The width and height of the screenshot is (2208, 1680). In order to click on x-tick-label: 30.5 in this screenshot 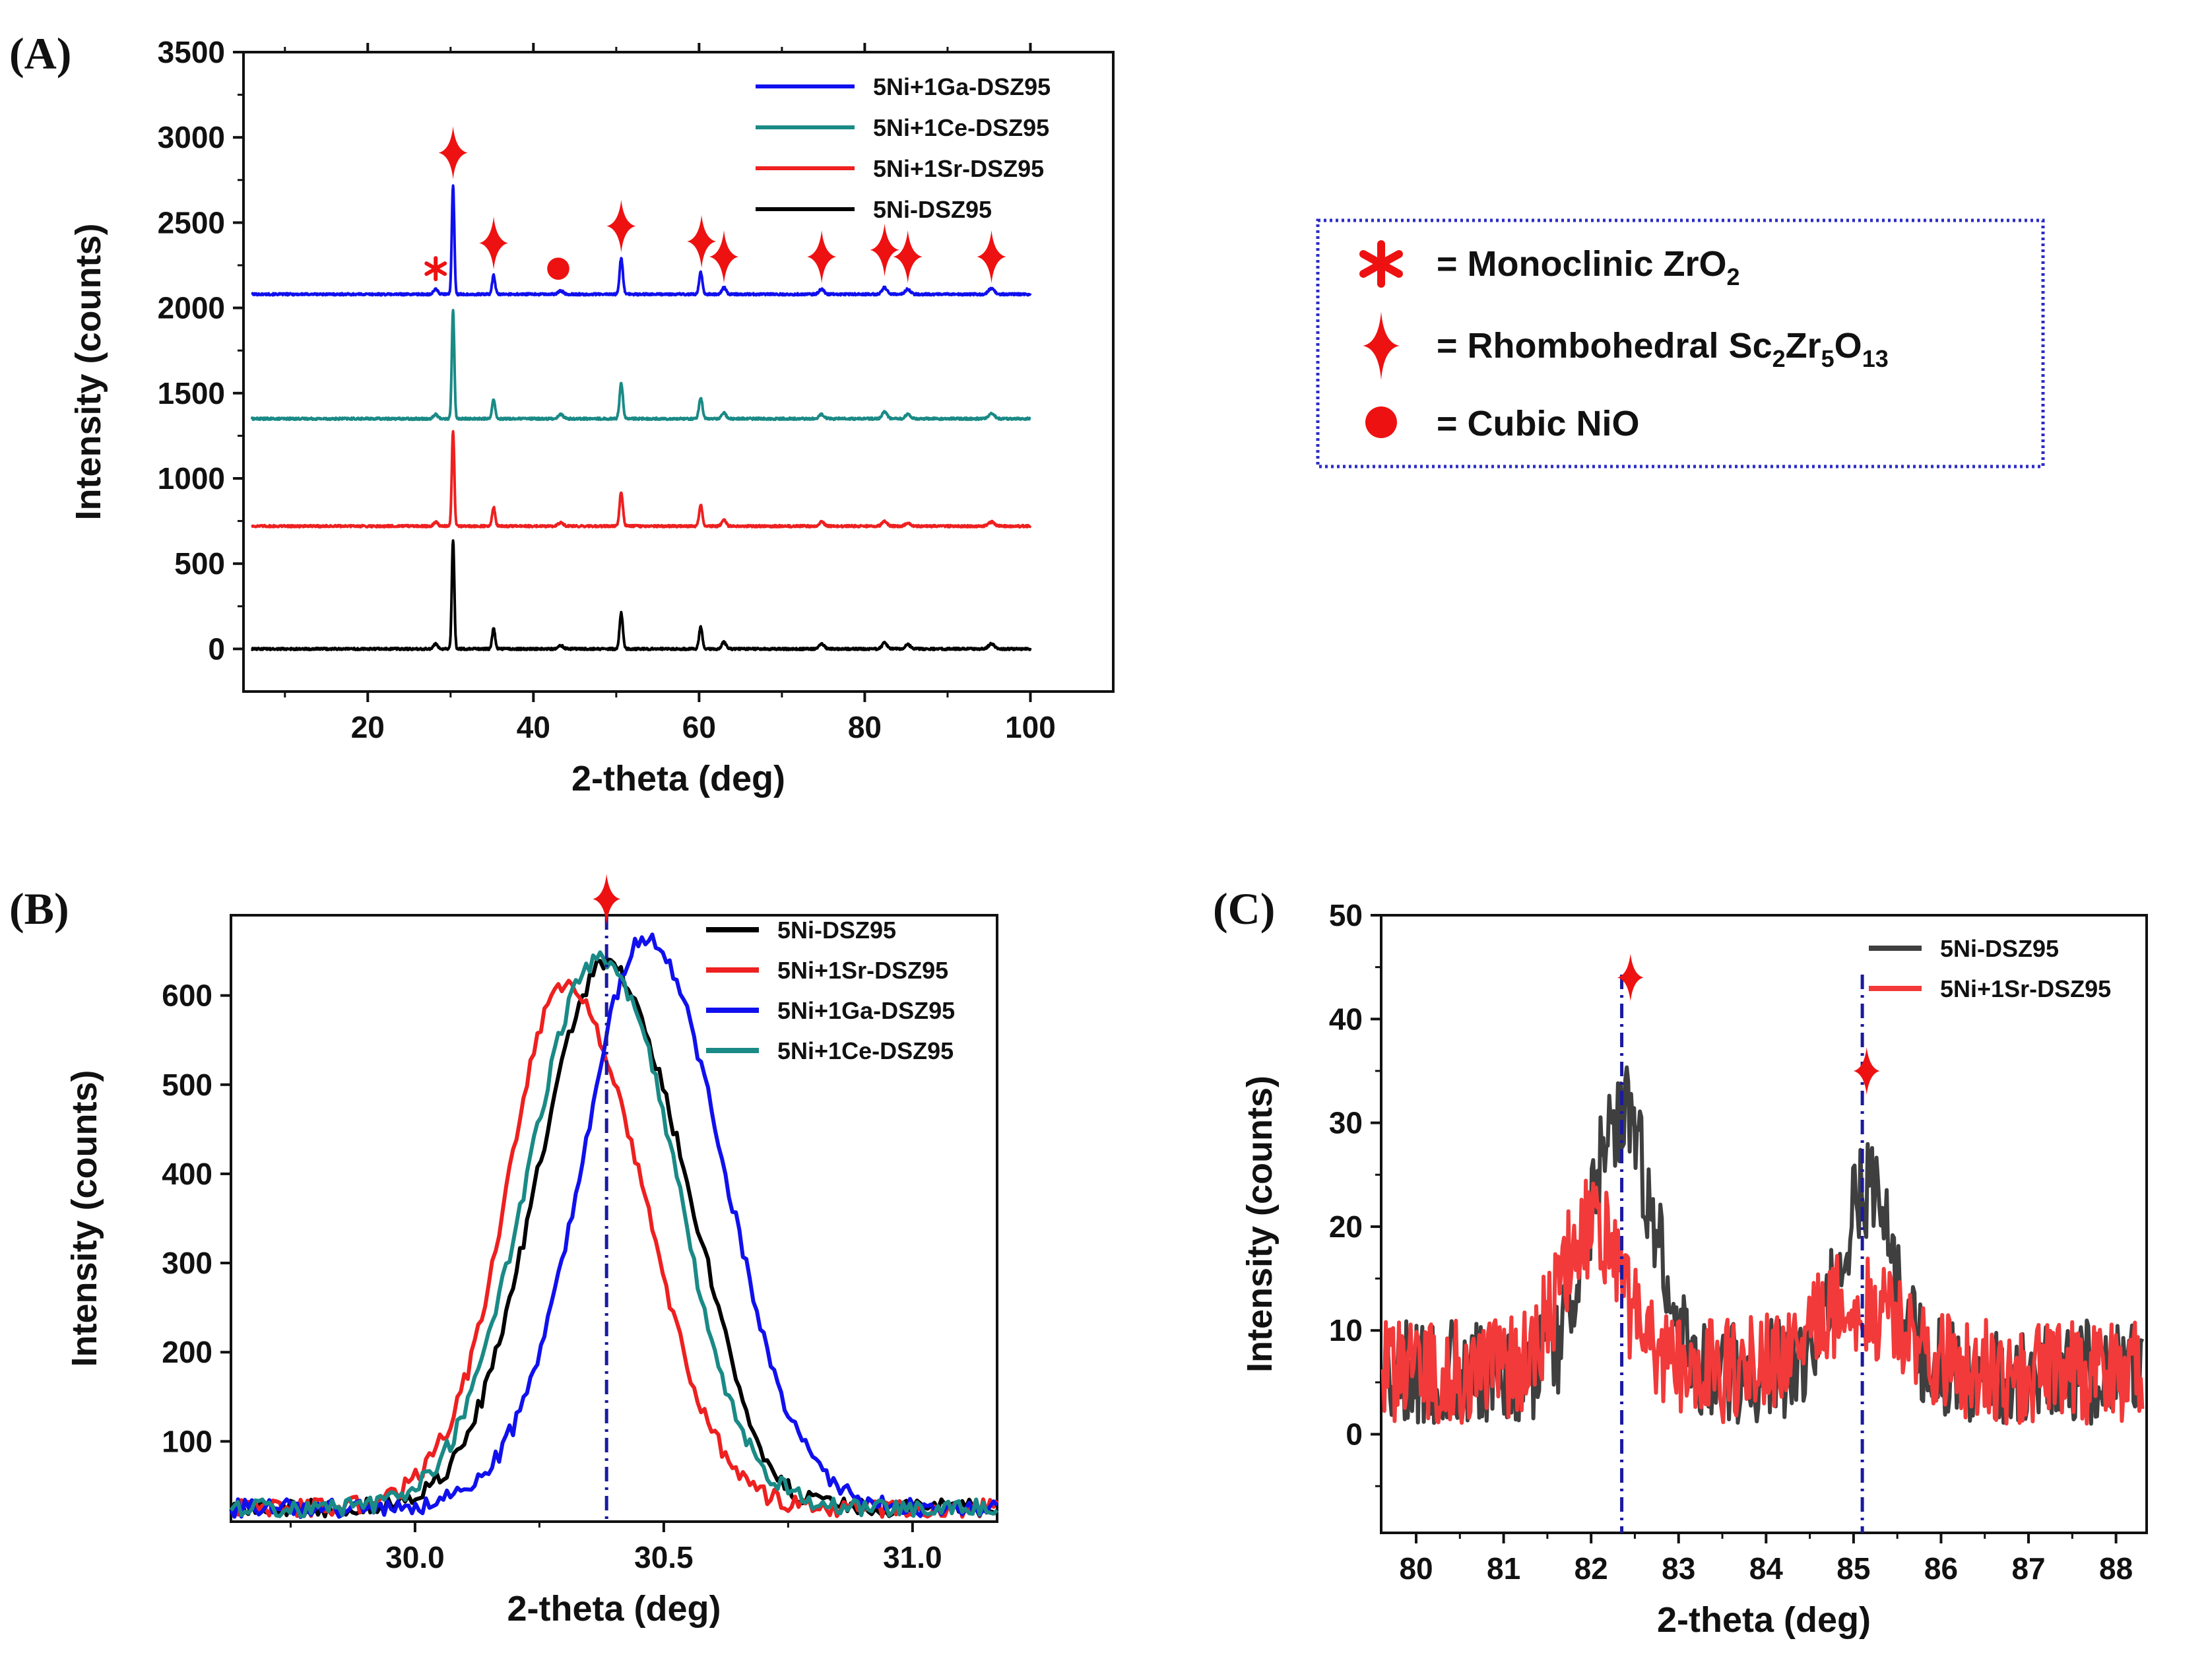, I will do `click(664, 1557)`.